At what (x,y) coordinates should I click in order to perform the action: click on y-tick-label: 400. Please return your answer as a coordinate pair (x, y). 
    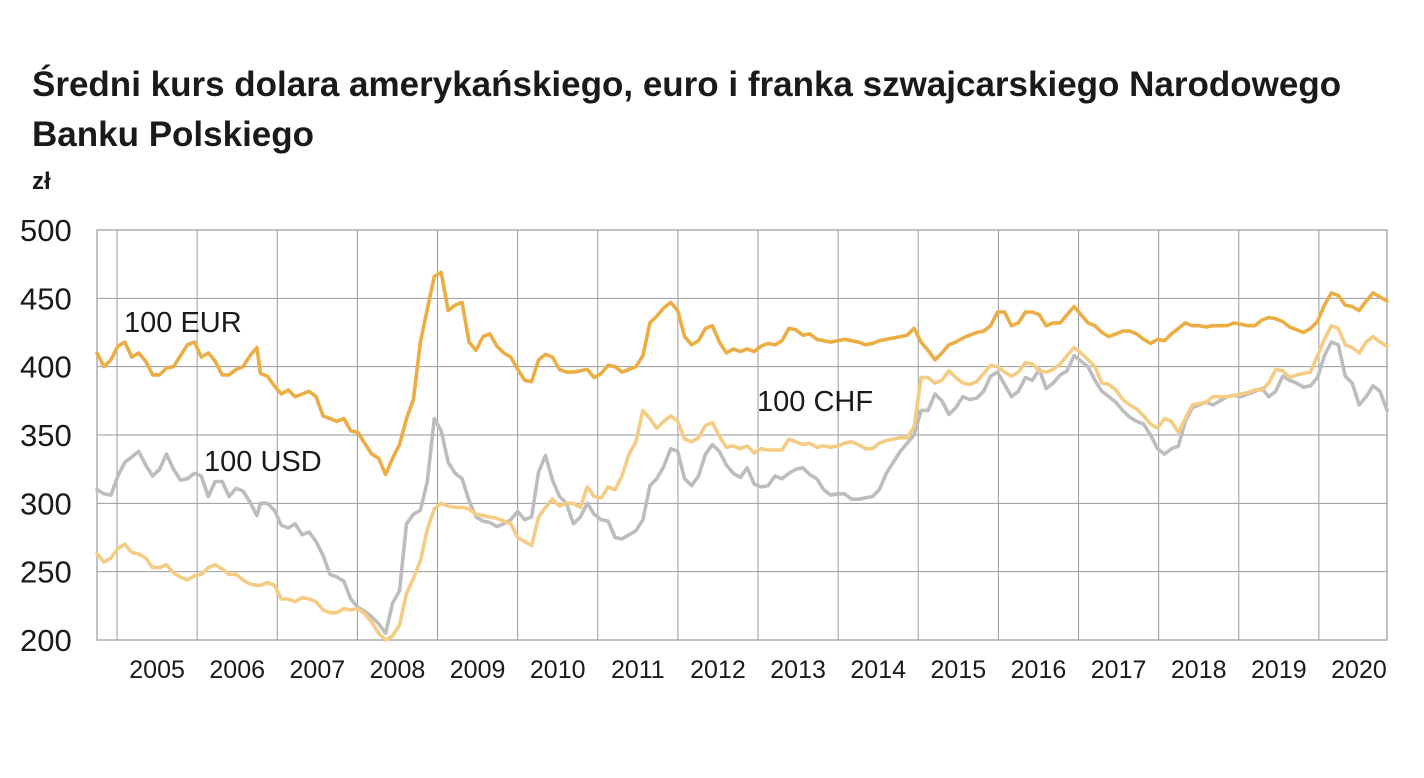
    Looking at the image, I should click on (46, 367).